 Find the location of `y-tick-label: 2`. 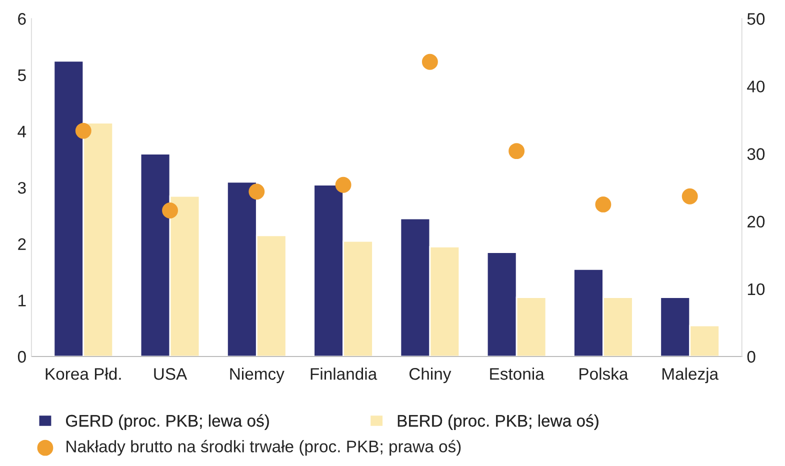

y-tick-label: 2 is located at coordinates (22, 244).